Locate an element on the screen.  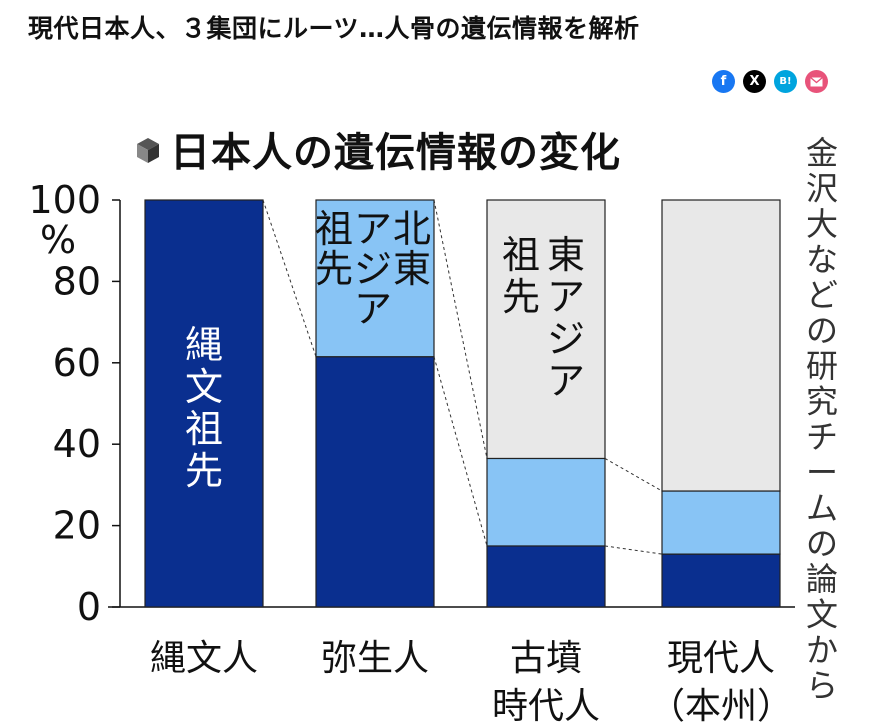
mail-icon is located at coordinates (816, 81).